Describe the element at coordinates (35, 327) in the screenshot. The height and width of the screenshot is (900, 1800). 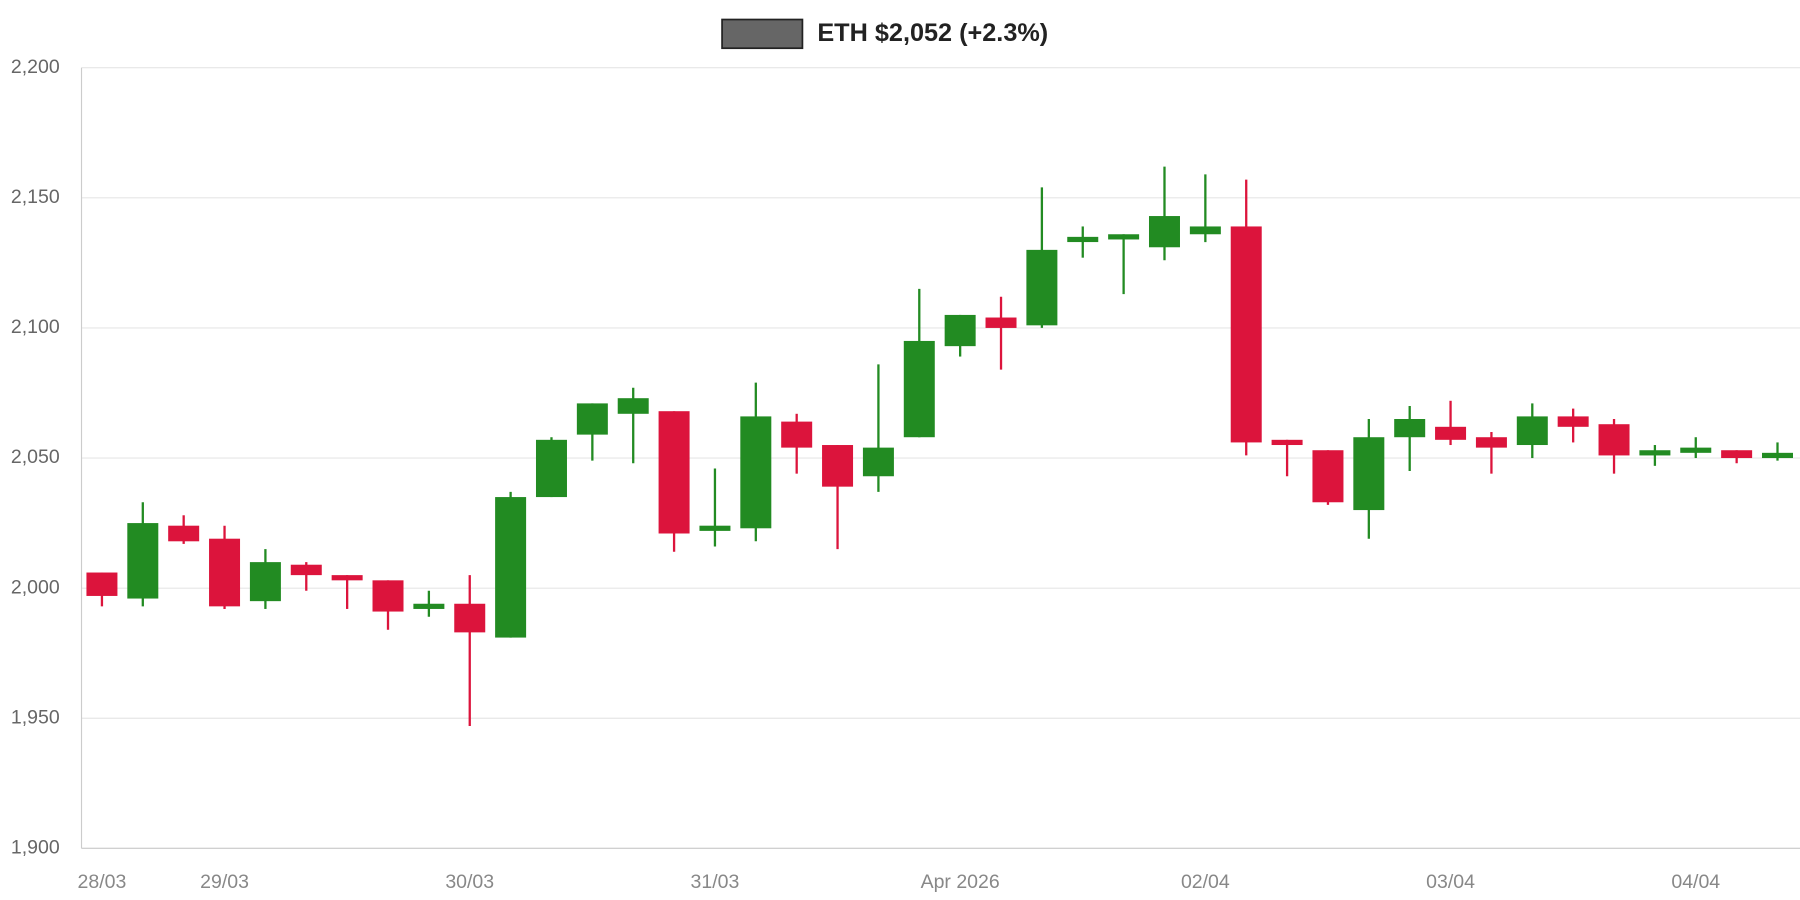
I see `y-tick-label: 2,100` at that location.